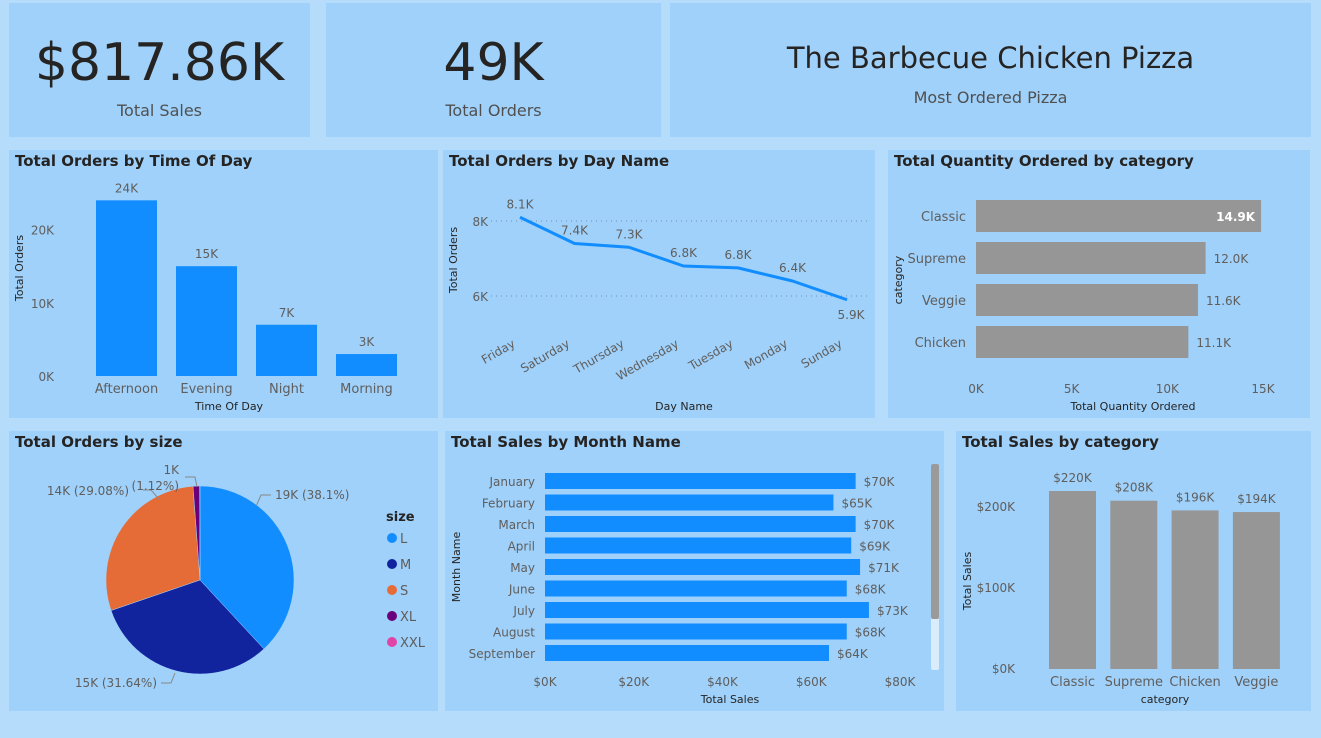  Describe the element at coordinates (559, 161) in the screenshot. I see `chart-title: Total Orders by Day Name` at that location.